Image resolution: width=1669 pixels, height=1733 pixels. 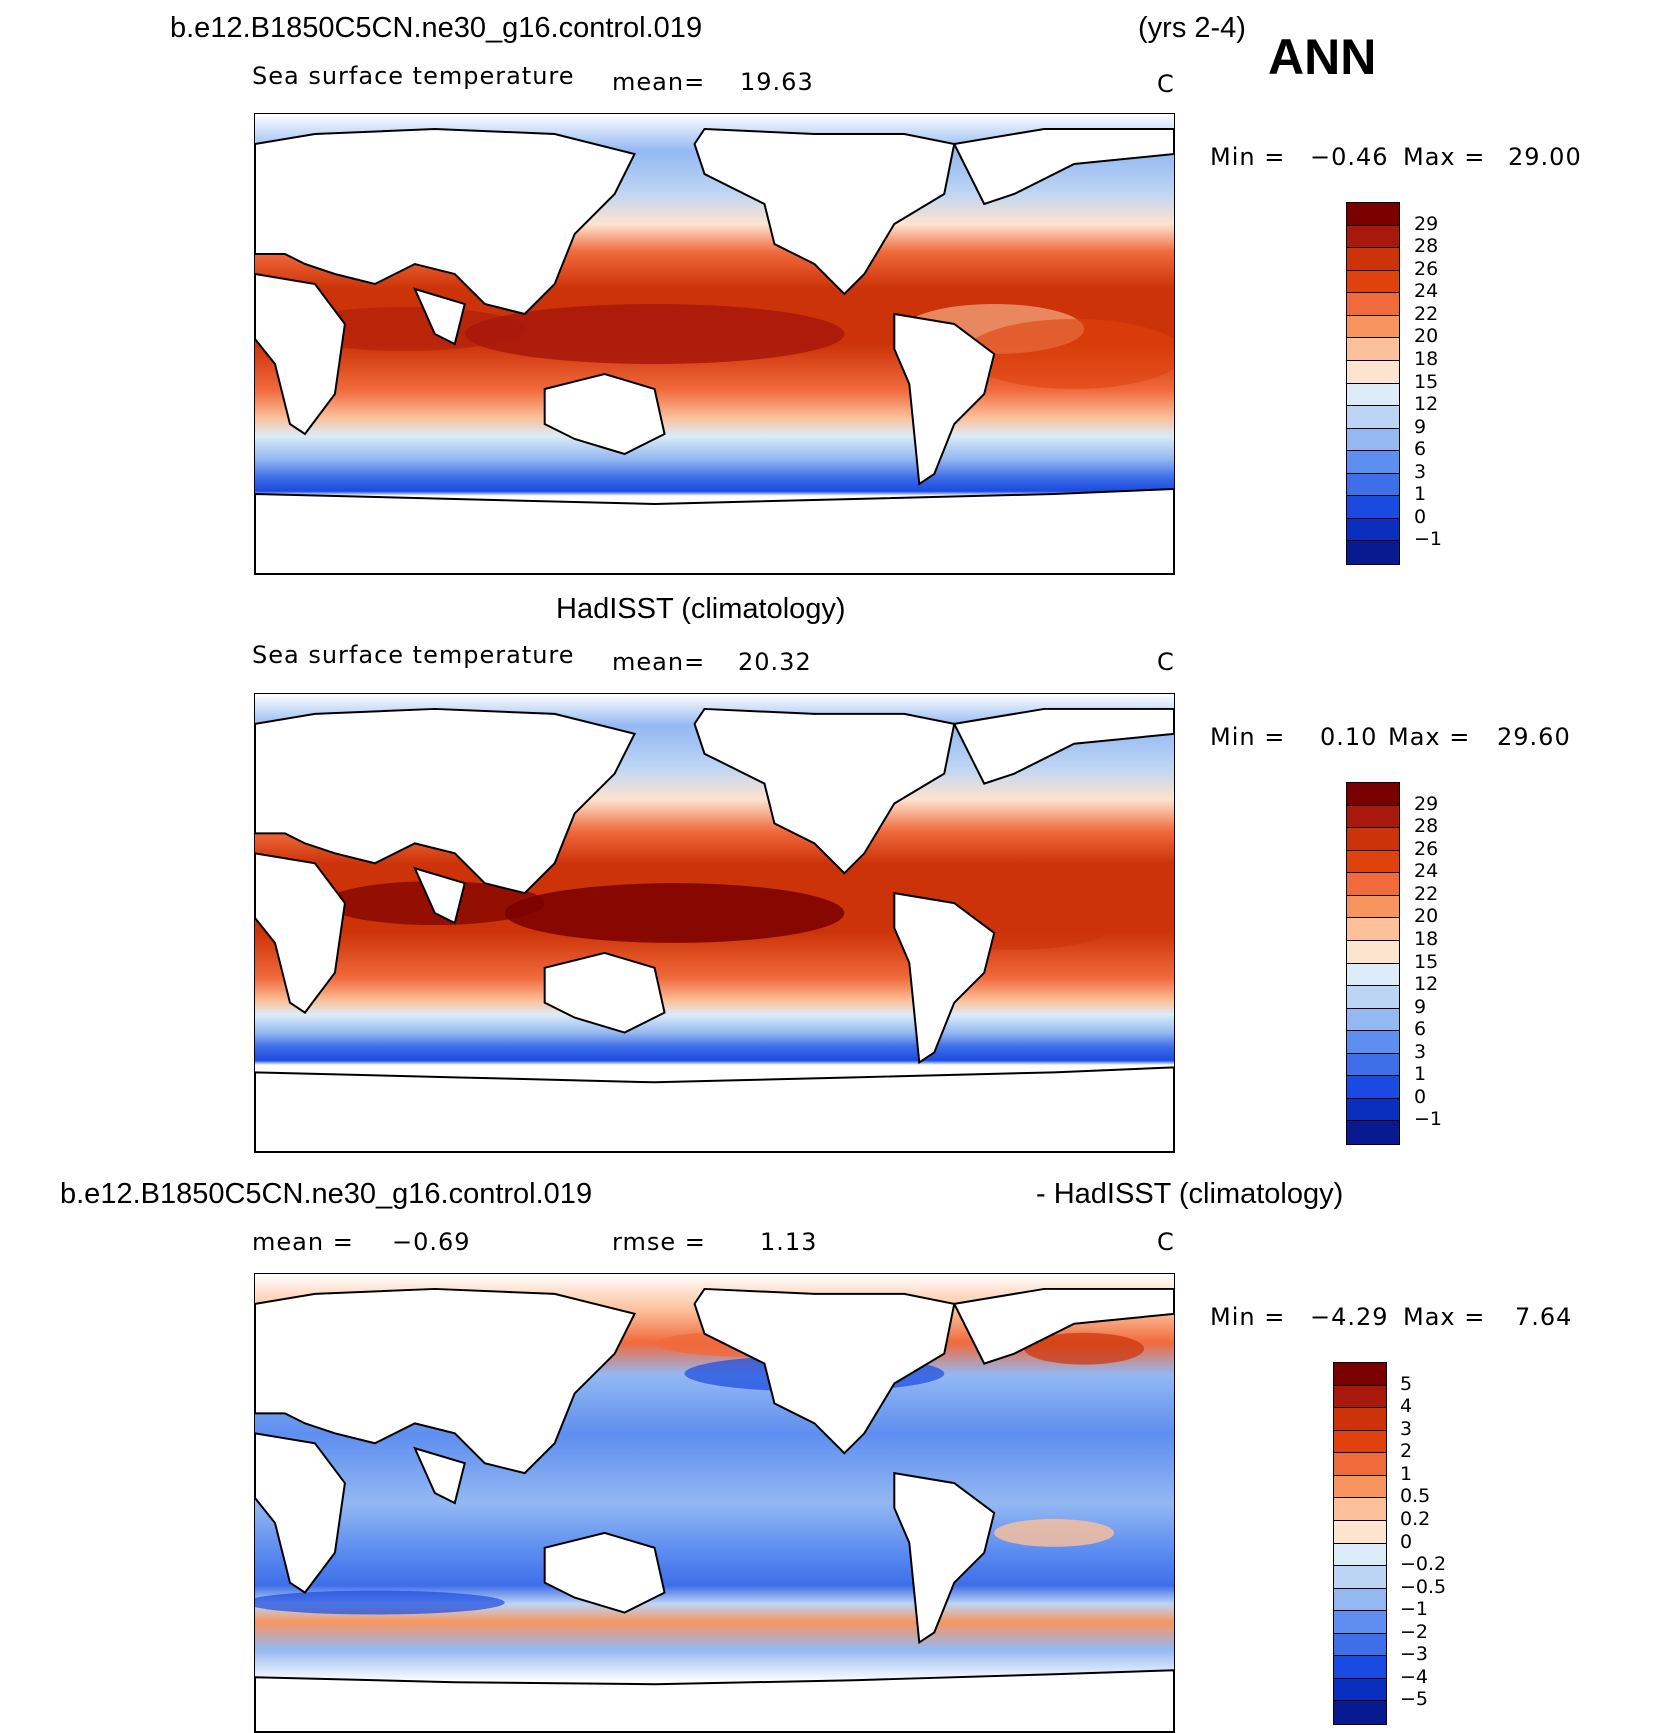 I want to click on sst-diff-colorbar, so click(x=1360, y=1543).